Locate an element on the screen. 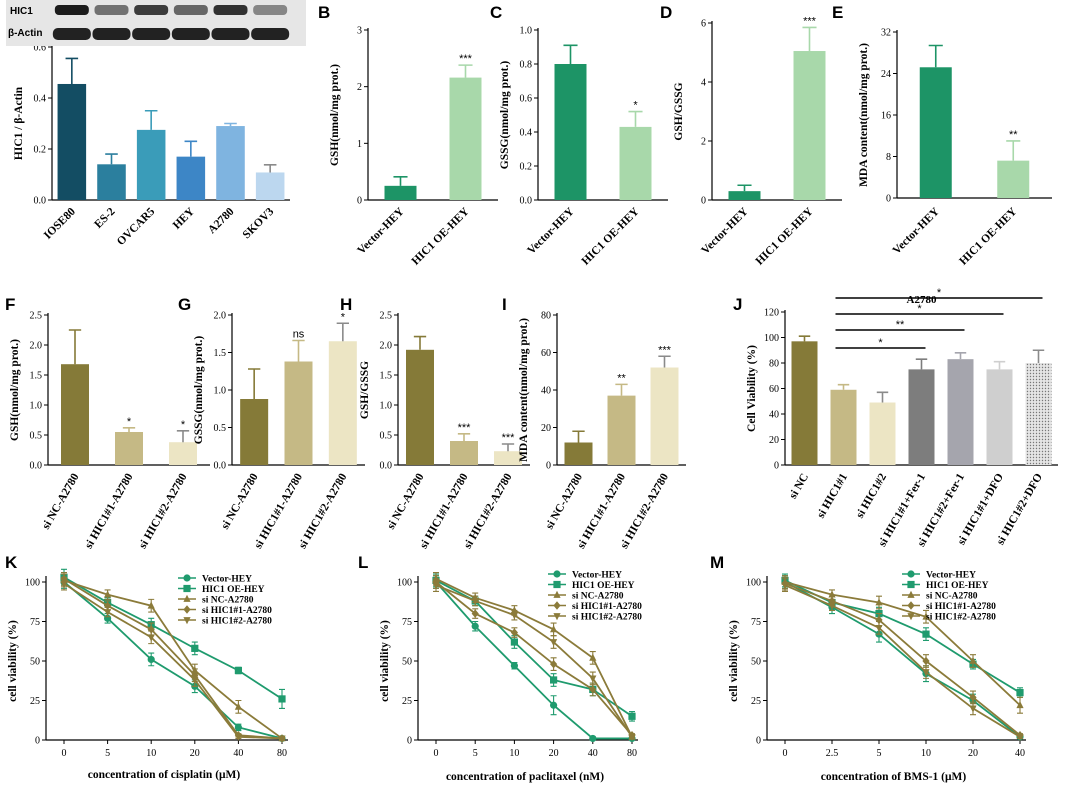  y-tick-label: 2 is located at coordinates (359, 87).